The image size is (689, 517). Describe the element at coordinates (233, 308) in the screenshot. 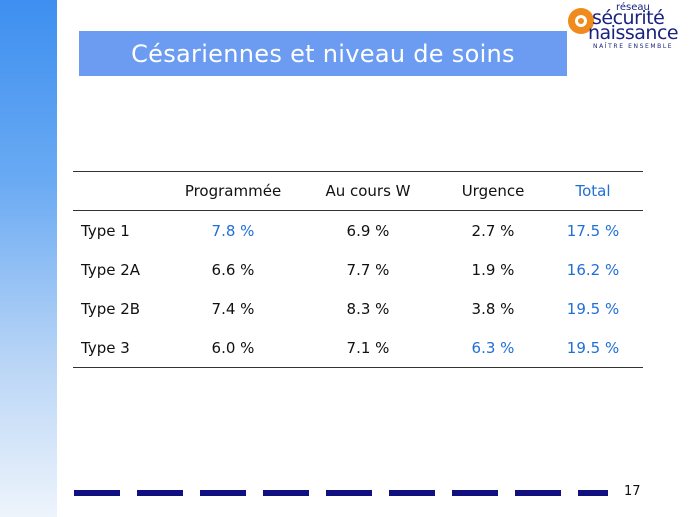

I see `table-cell: 7.4 %` at that location.